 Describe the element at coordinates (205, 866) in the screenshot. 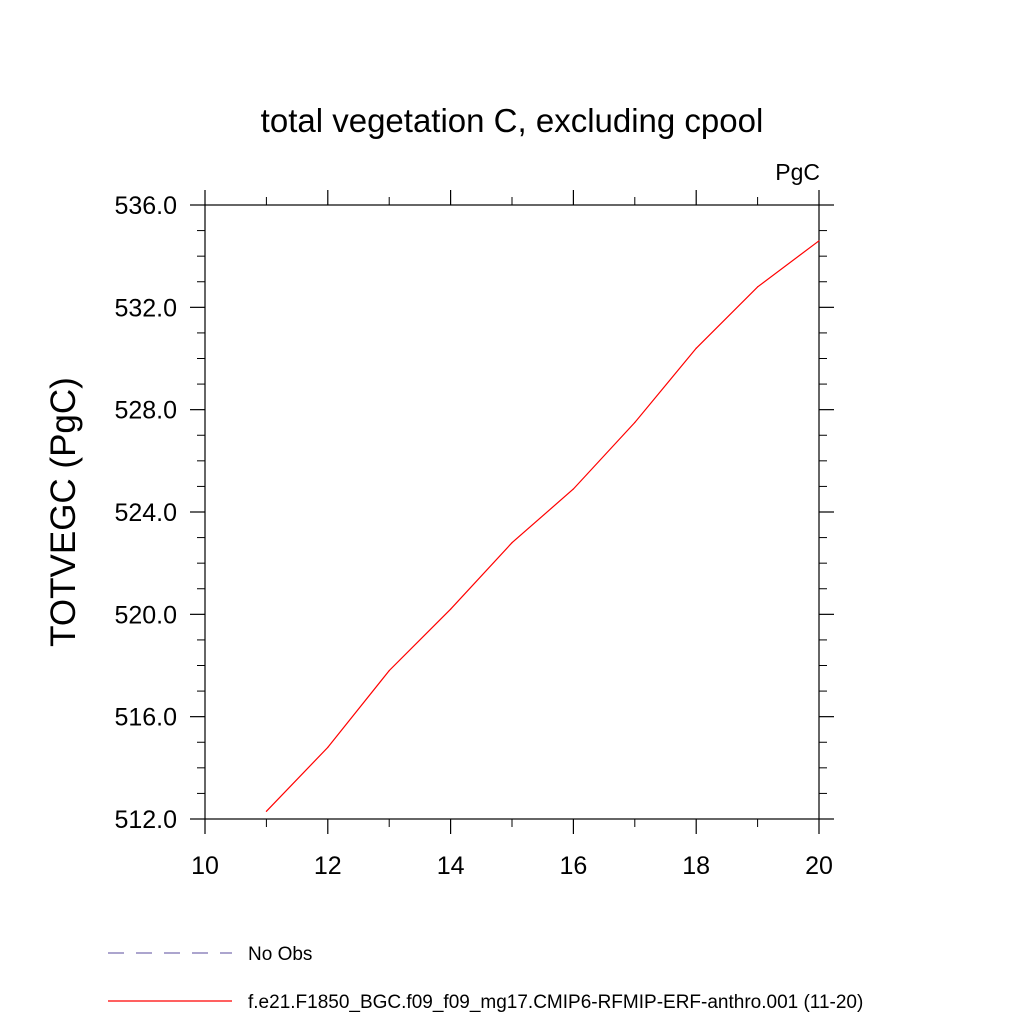

I see `x-tick-label: 10` at that location.